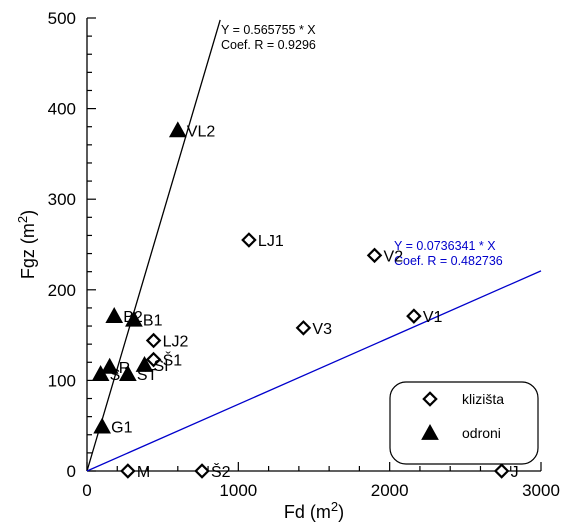  I want to click on y-tick-label: 0, so click(71, 471).